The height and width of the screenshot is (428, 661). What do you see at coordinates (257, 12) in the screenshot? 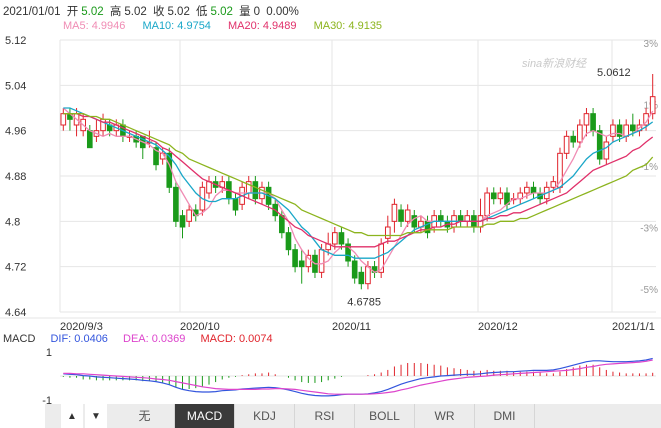
I see `volume-value: 0` at bounding box center [257, 12].